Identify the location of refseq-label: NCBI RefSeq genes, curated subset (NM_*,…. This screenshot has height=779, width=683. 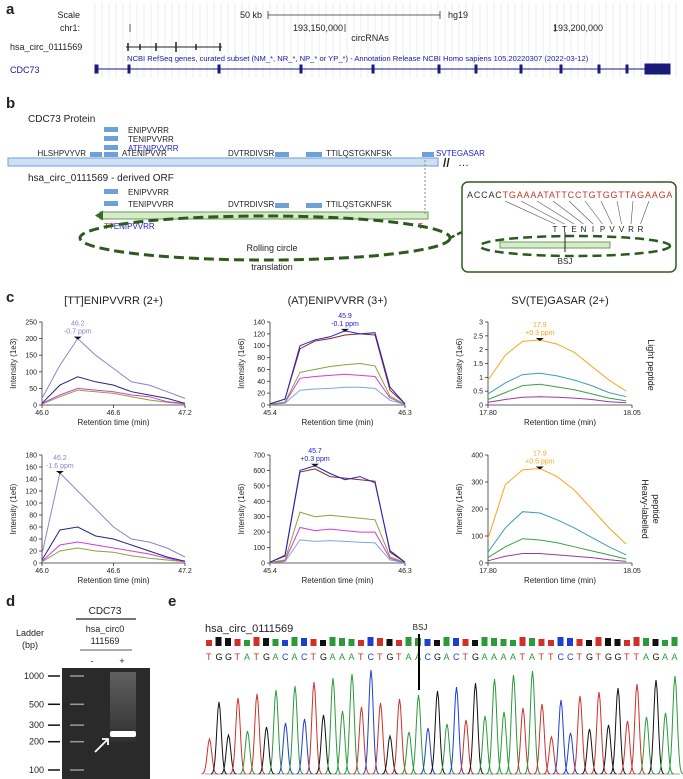
(358, 58).